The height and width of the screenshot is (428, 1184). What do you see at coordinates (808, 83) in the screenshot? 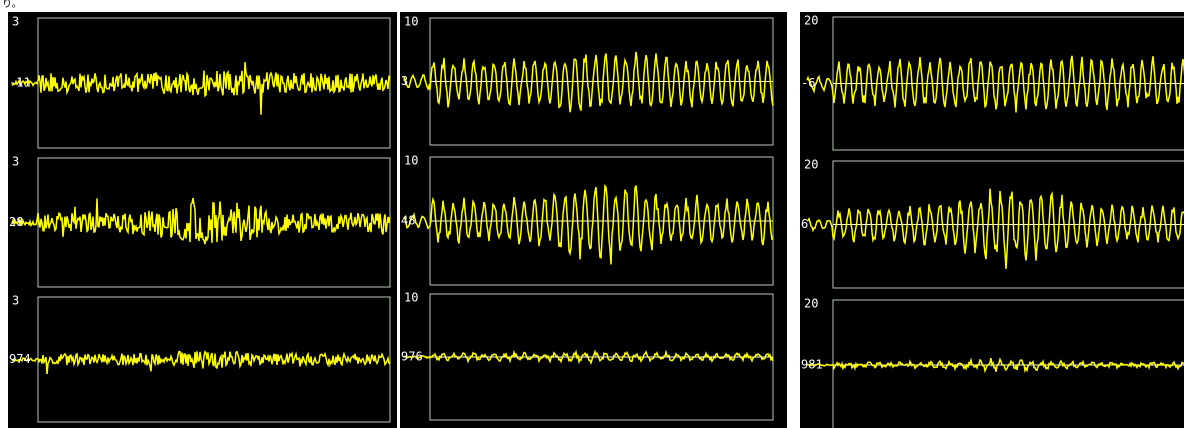
I see `offset-label: -6` at bounding box center [808, 83].